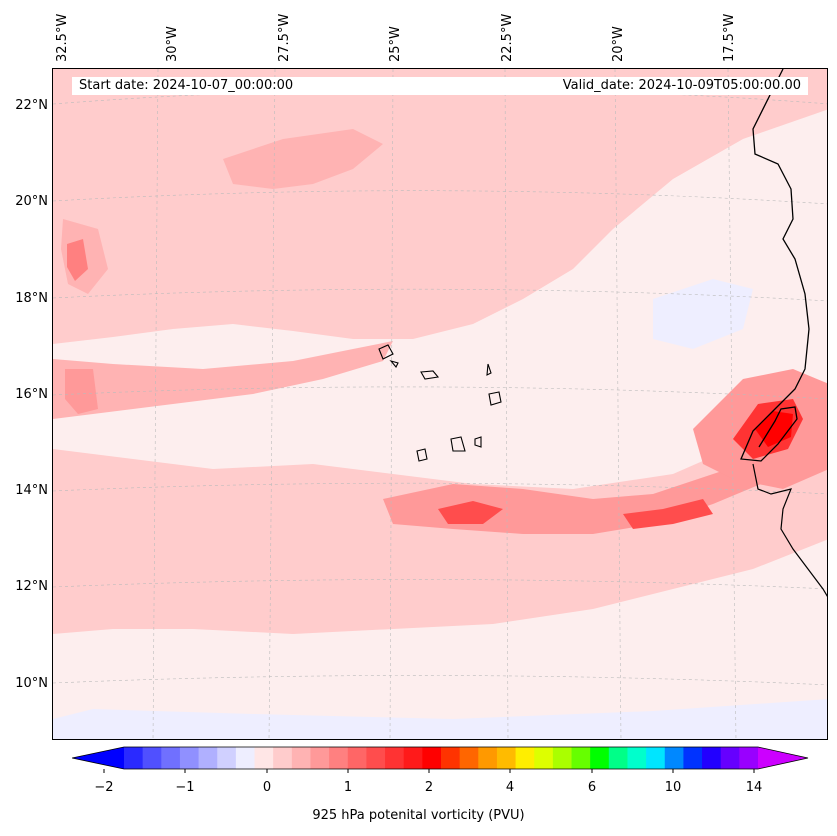 The width and height of the screenshot is (837, 836). I want to click on west-africa-coastline-south, so click(789, 530).